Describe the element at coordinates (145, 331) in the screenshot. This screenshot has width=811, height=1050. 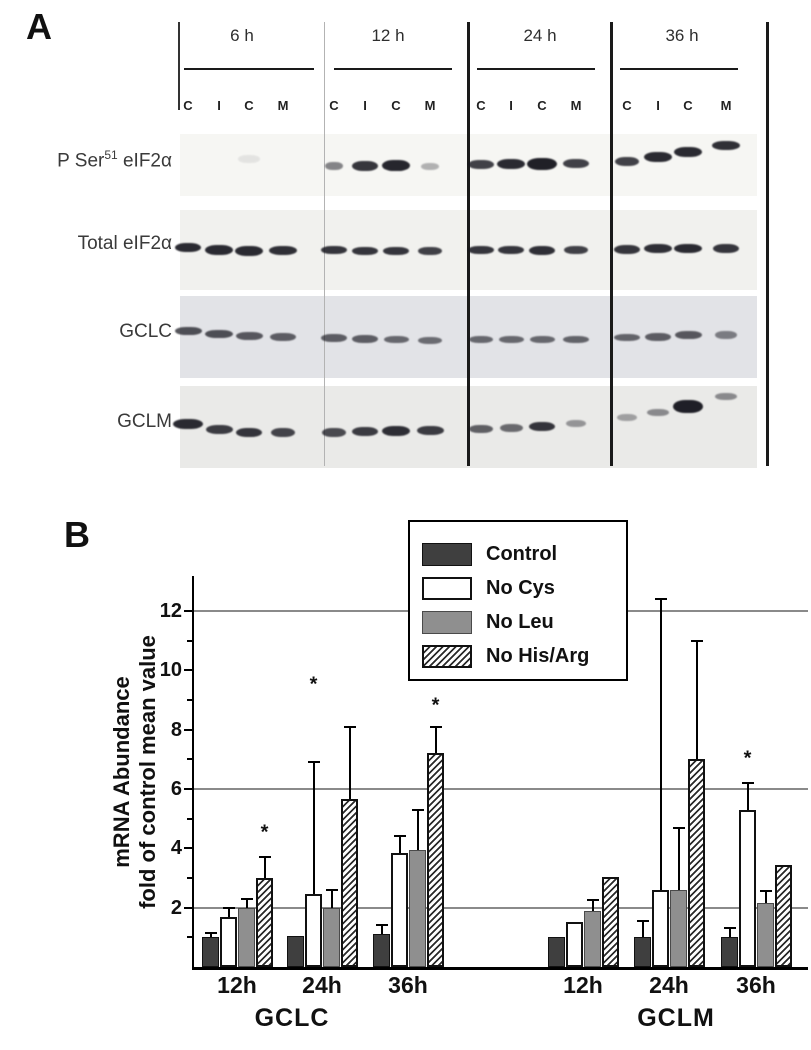
I see `blot-row-label-text: GCLC` at that location.